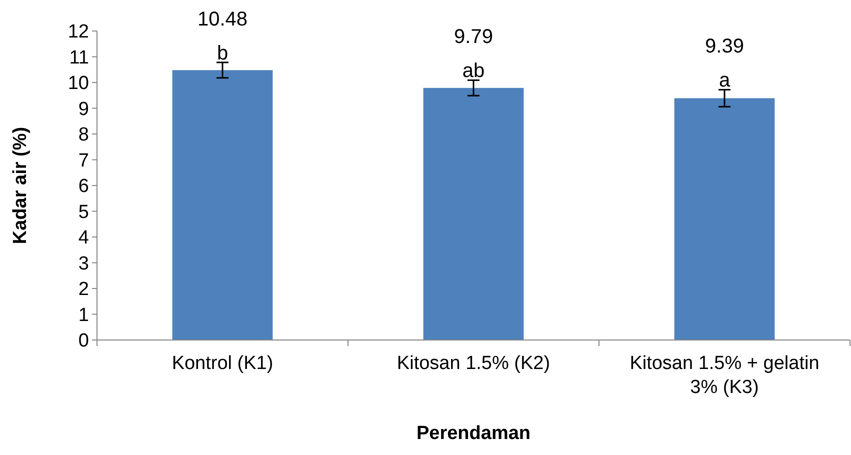  What do you see at coordinates (83, 289) in the screenshot?
I see `y-tick-label: 2` at bounding box center [83, 289].